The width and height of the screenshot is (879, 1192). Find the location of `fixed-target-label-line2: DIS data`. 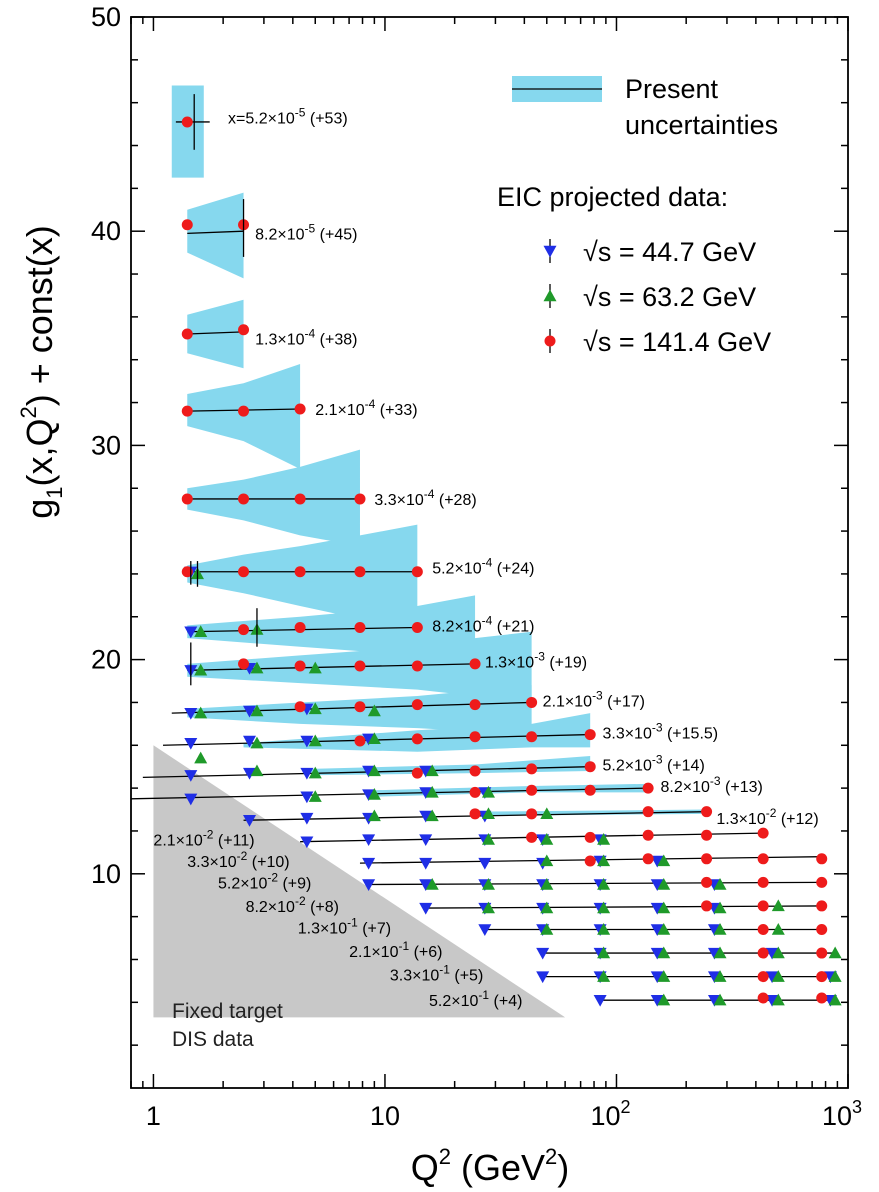

fixed-target-label-line2: DIS data is located at coordinates (213, 1039).